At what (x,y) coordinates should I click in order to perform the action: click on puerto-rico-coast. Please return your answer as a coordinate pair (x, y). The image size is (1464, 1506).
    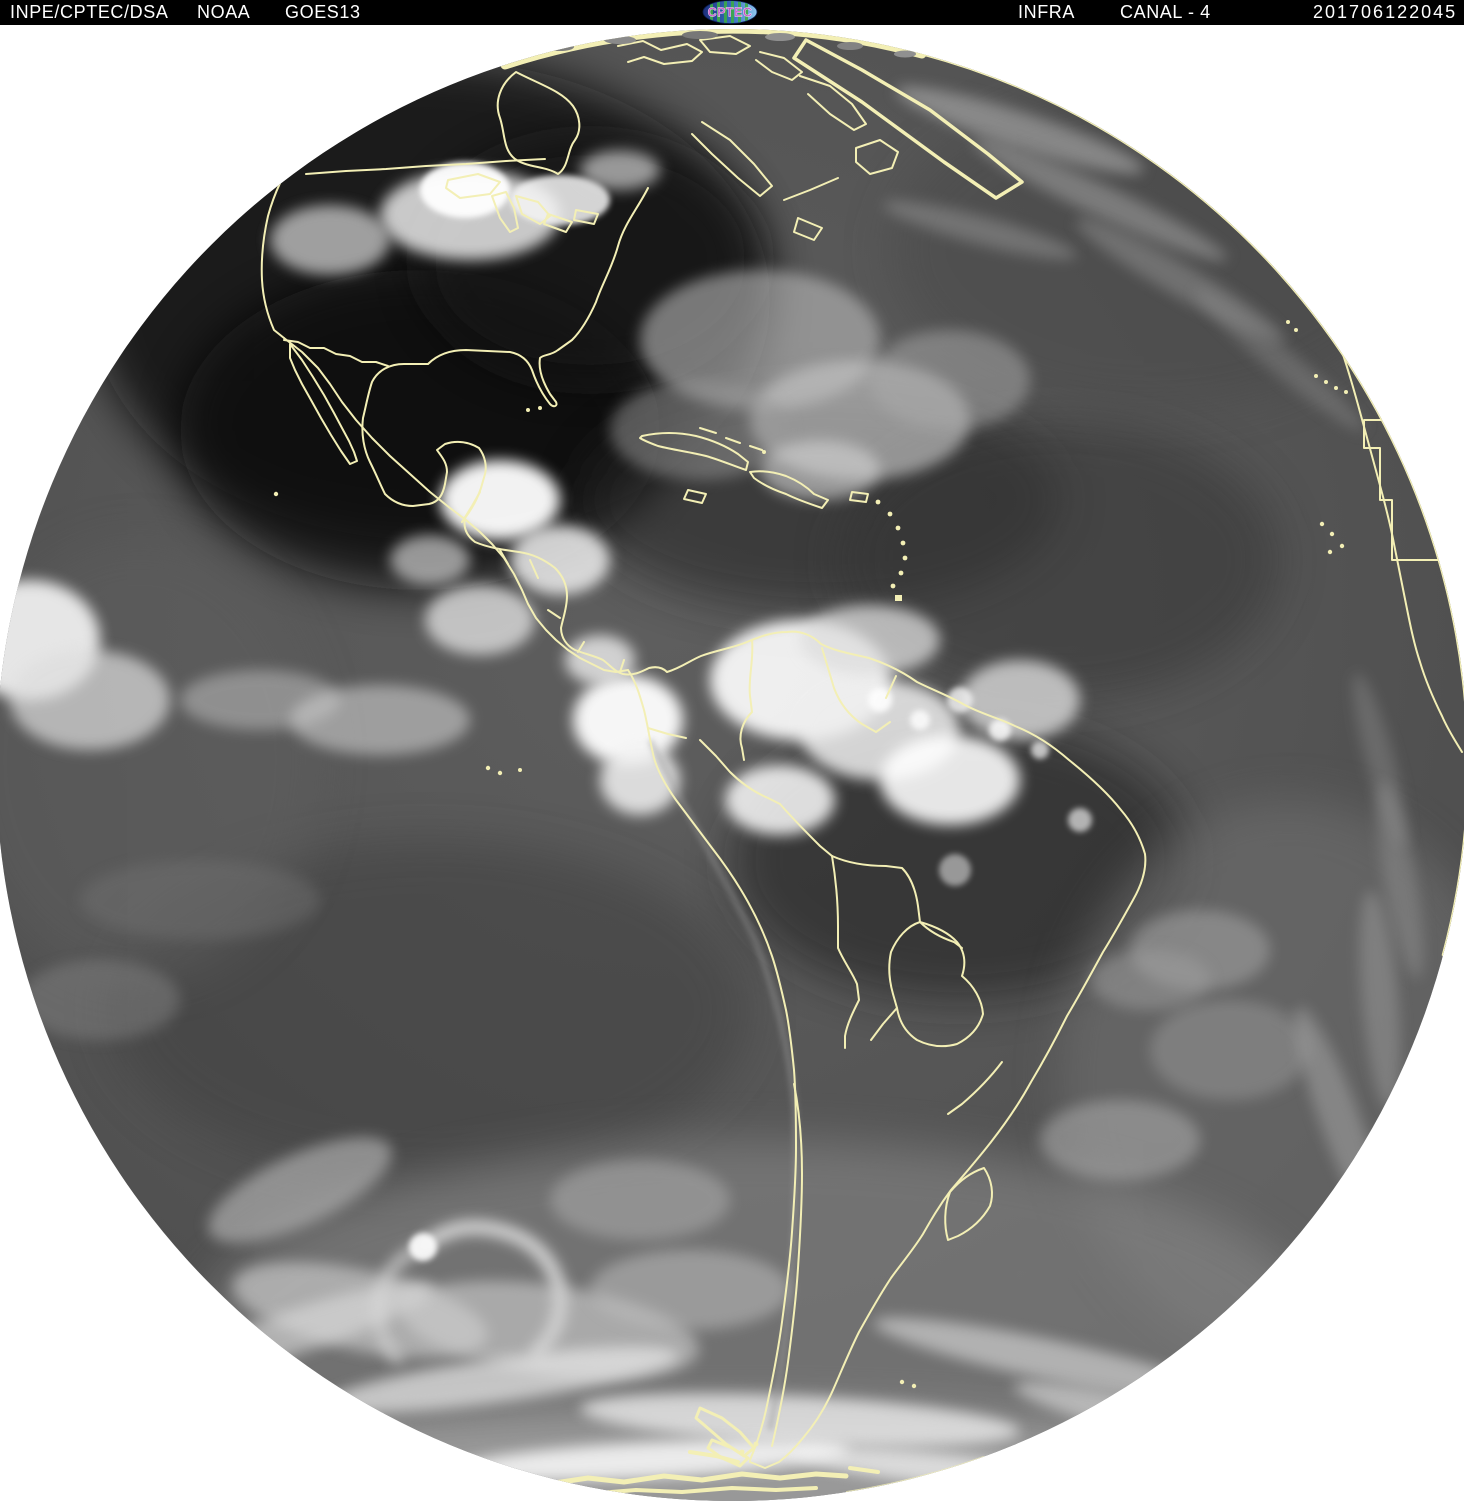
    Looking at the image, I should click on (859, 497).